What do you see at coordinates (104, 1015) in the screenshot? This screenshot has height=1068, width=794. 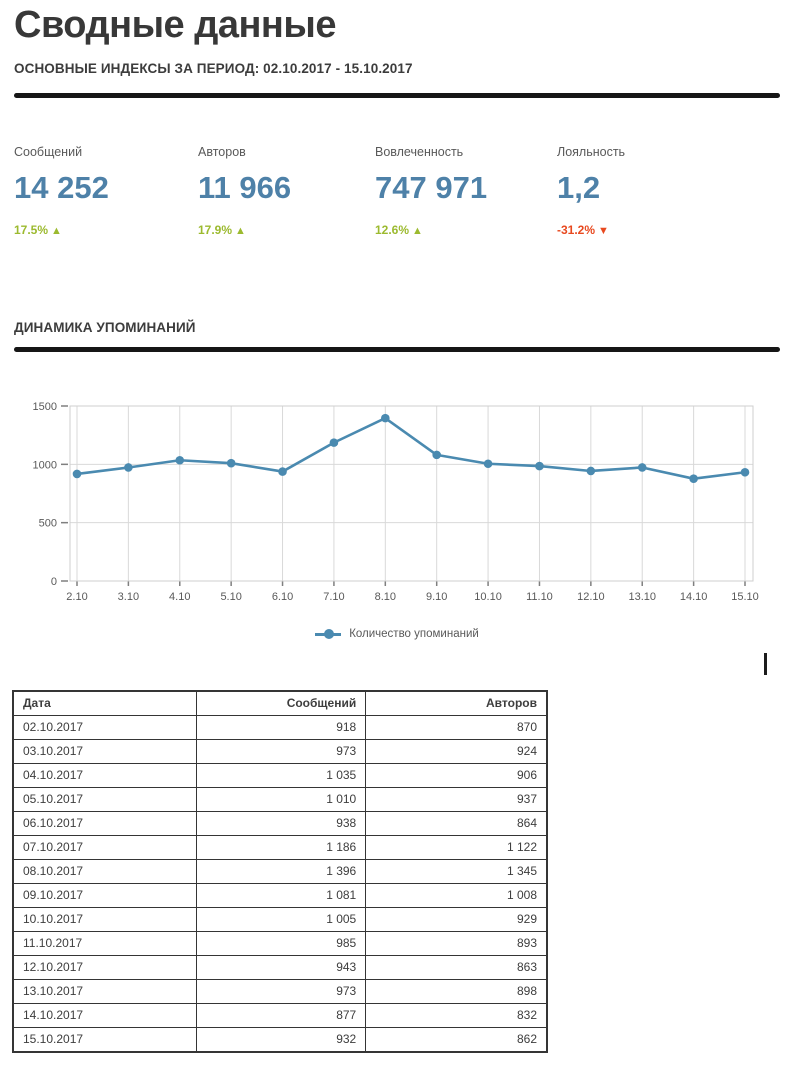 I see `cell-date: 14.10.2017` at bounding box center [104, 1015].